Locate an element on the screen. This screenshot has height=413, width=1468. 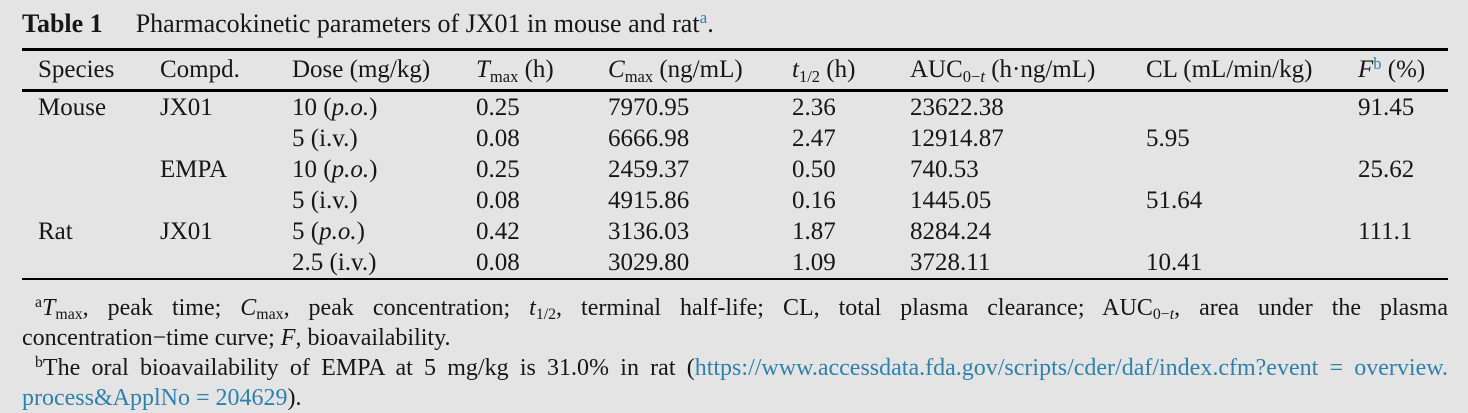
cell-dose: 2.5 (i.v.) is located at coordinates (334, 262).